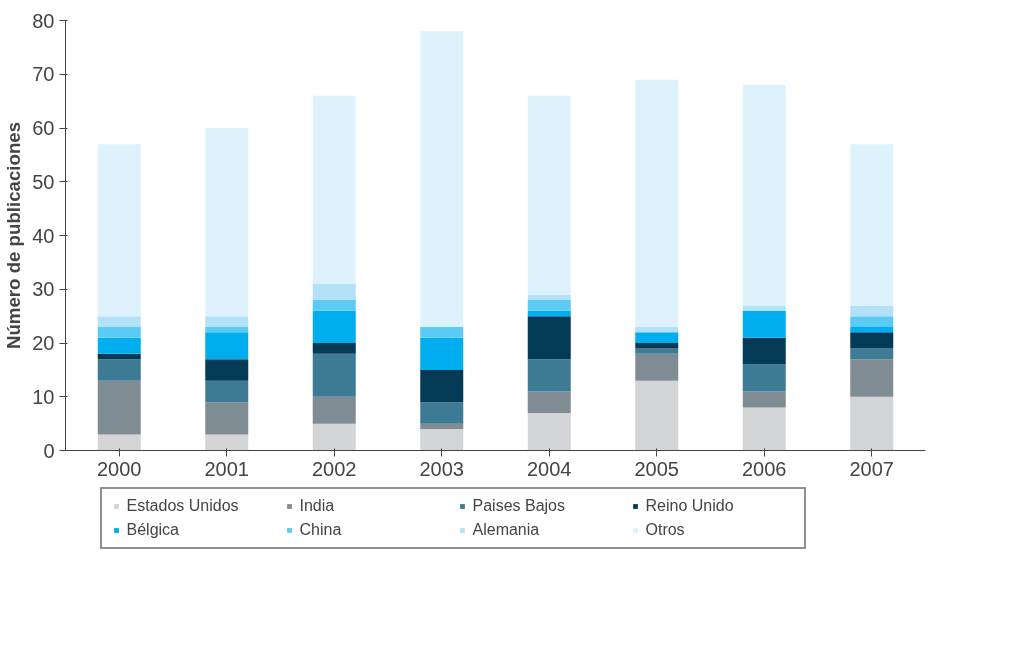  I want to click on legend-label: Alemania, so click(506, 530).